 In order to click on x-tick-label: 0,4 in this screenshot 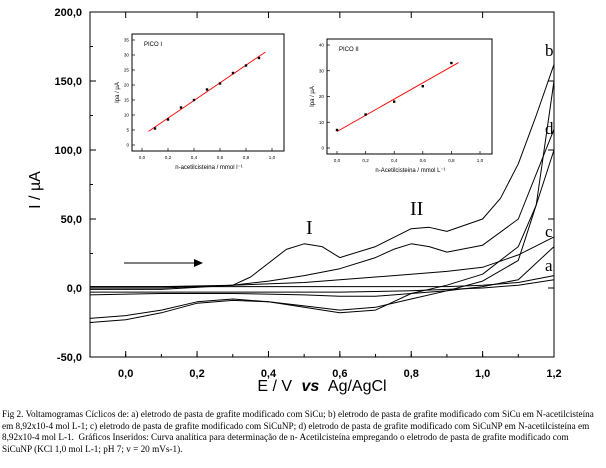, I will do `click(269, 374)`.